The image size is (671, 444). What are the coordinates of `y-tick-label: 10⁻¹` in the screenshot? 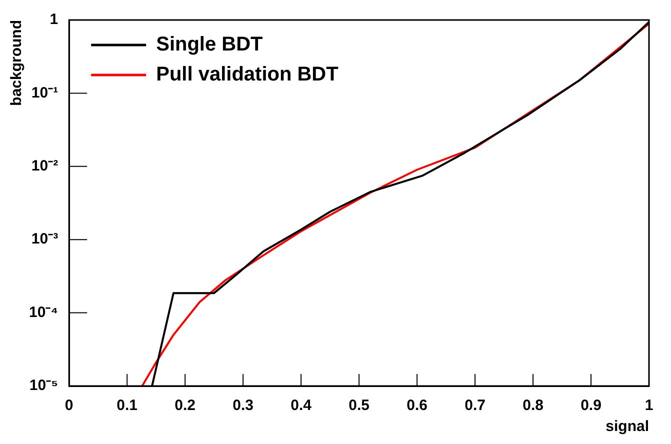 It's located at (44, 93).